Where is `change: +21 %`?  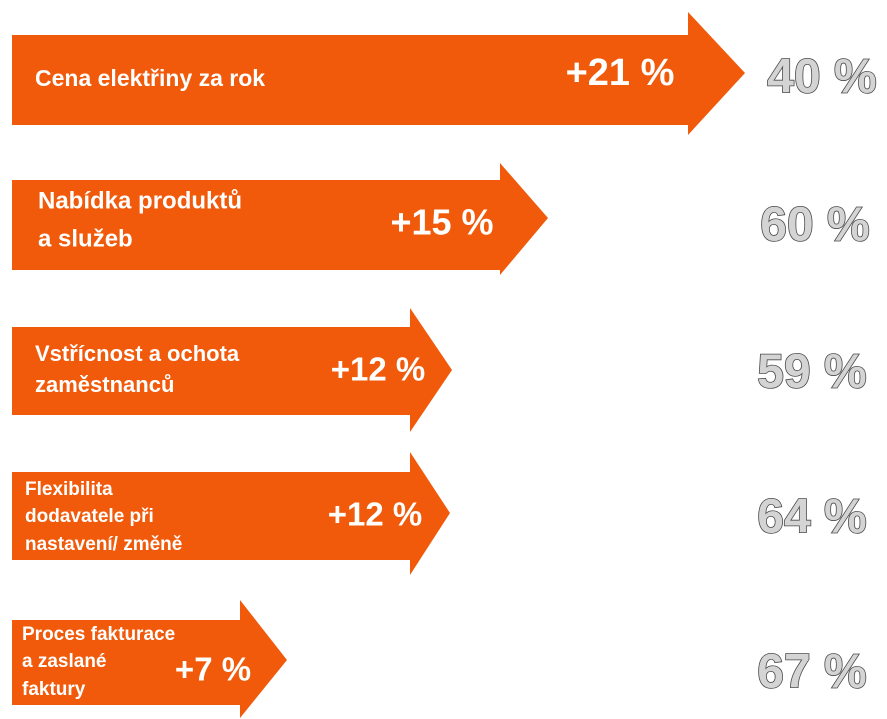
change: +21 % is located at coordinates (620, 73).